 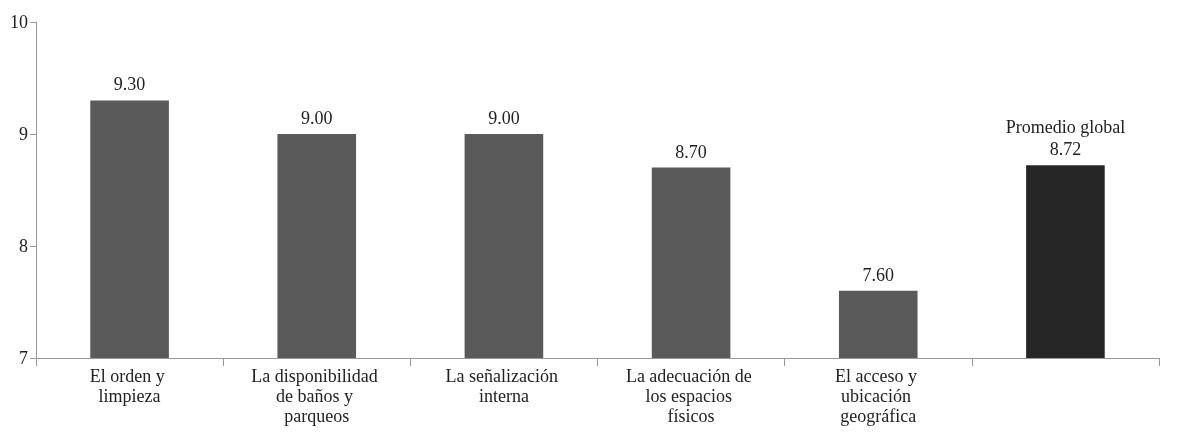 What do you see at coordinates (23, 358) in the screenshot?
I see `y-tick-label: 7` at bounding box center [23, 358].